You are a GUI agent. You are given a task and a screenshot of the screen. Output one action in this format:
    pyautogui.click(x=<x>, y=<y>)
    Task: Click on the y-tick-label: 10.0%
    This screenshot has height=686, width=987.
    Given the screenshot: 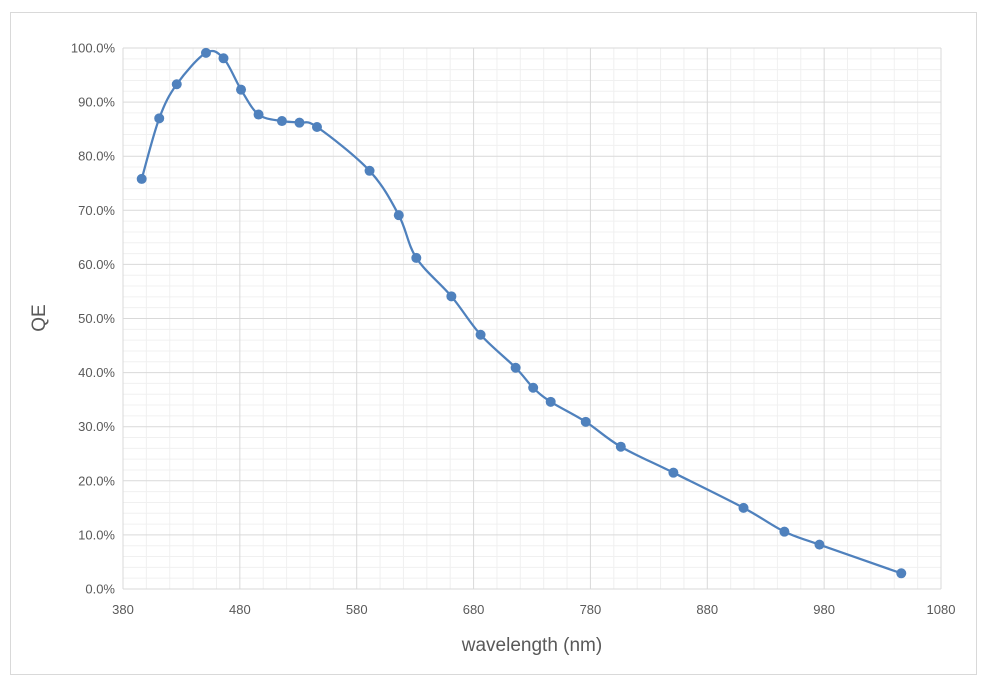 What is the action you would take?
    pyautogui.click(x=96, y=534)
    